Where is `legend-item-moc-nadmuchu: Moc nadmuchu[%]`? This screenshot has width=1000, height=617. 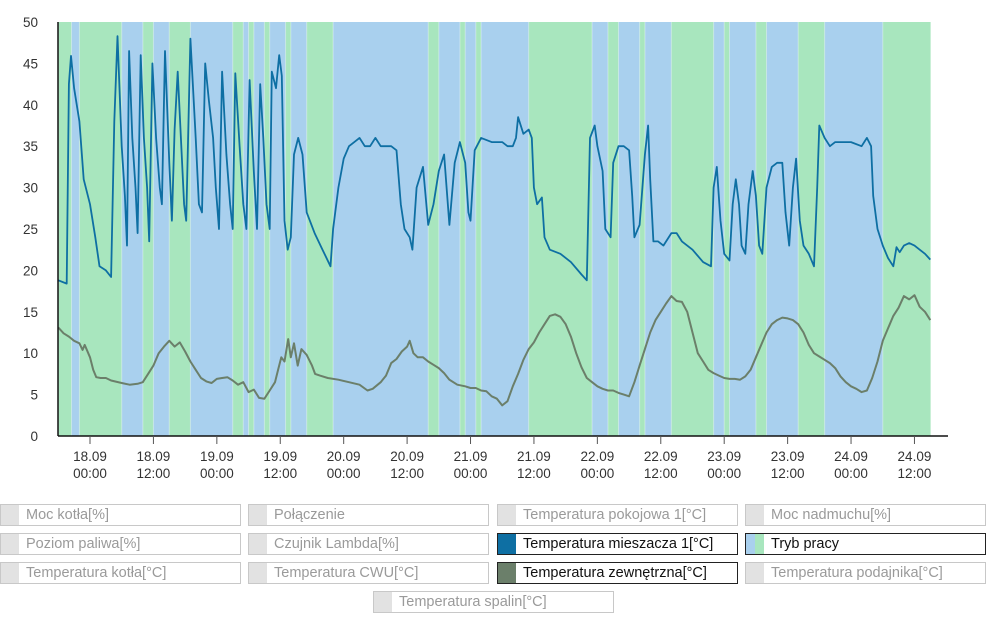 legend-item-moc-nadmuchu: Moc nadmuchu[%] is located at coordinates (865, 515).